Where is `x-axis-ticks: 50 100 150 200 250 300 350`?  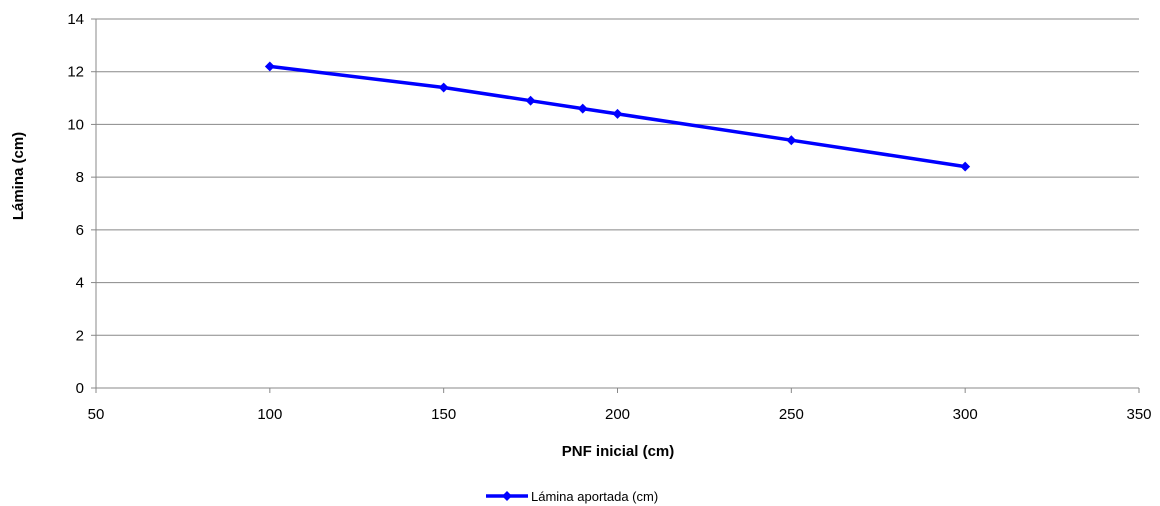
x-axis-ticks: 50 100 150 200 250 300 350 is located at coordinates (620, 405).